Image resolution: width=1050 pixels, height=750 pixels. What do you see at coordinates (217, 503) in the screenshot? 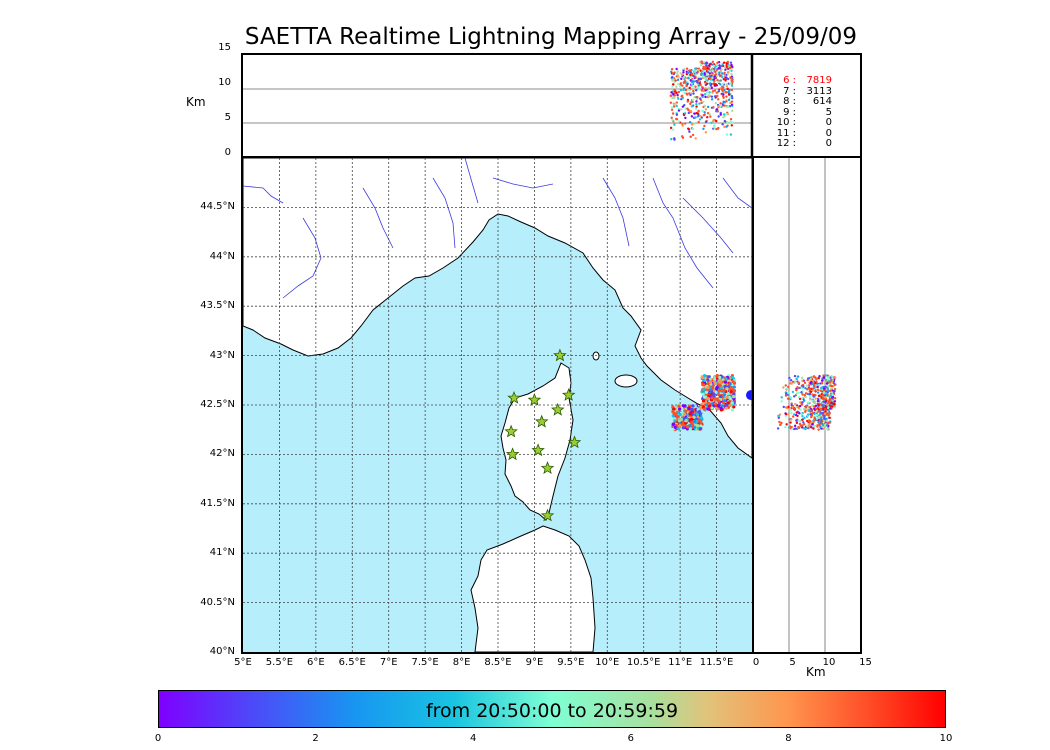
I see `lat-tick-label: 41.5°N` at bounding box center [217, 503].